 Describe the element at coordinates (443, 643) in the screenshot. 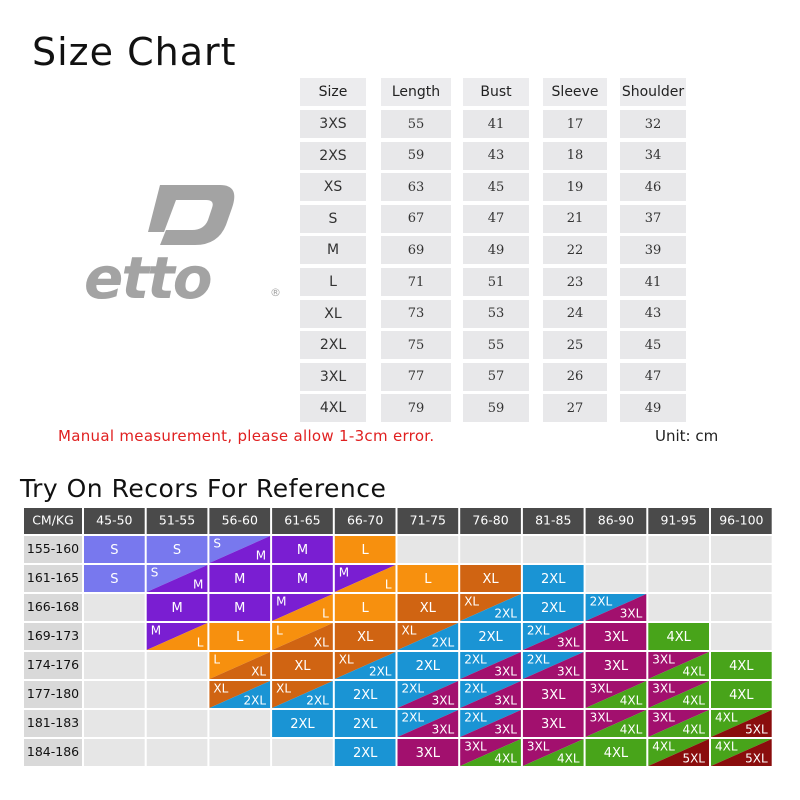

I see `grid-cell-size-lower: 2XL` at that location.